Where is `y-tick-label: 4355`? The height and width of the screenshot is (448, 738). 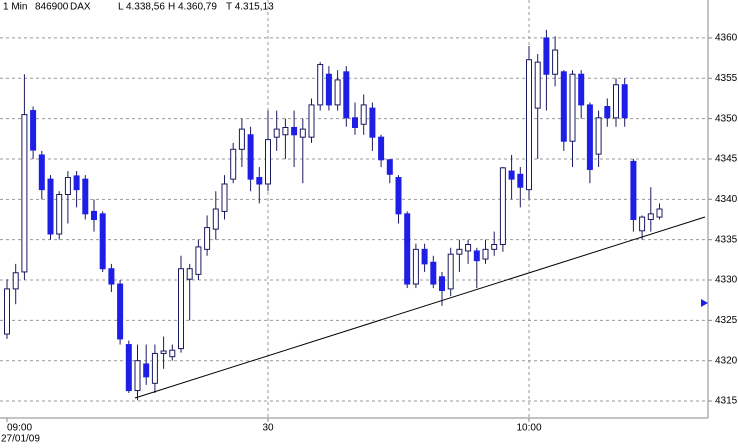 y-tick-label: 4355 is located at coordinates (726, 78).